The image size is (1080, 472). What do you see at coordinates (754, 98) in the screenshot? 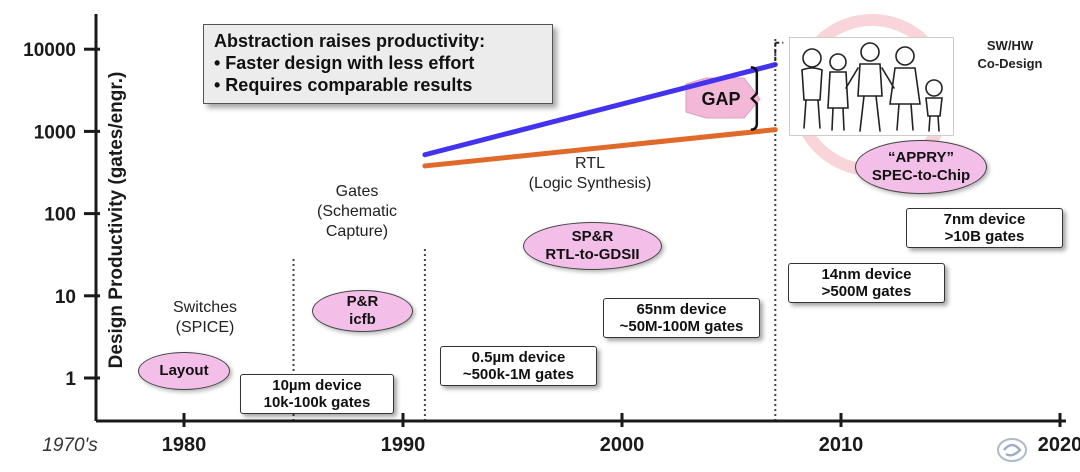
I see `gap-bracket` at bounding box center [754, 98].